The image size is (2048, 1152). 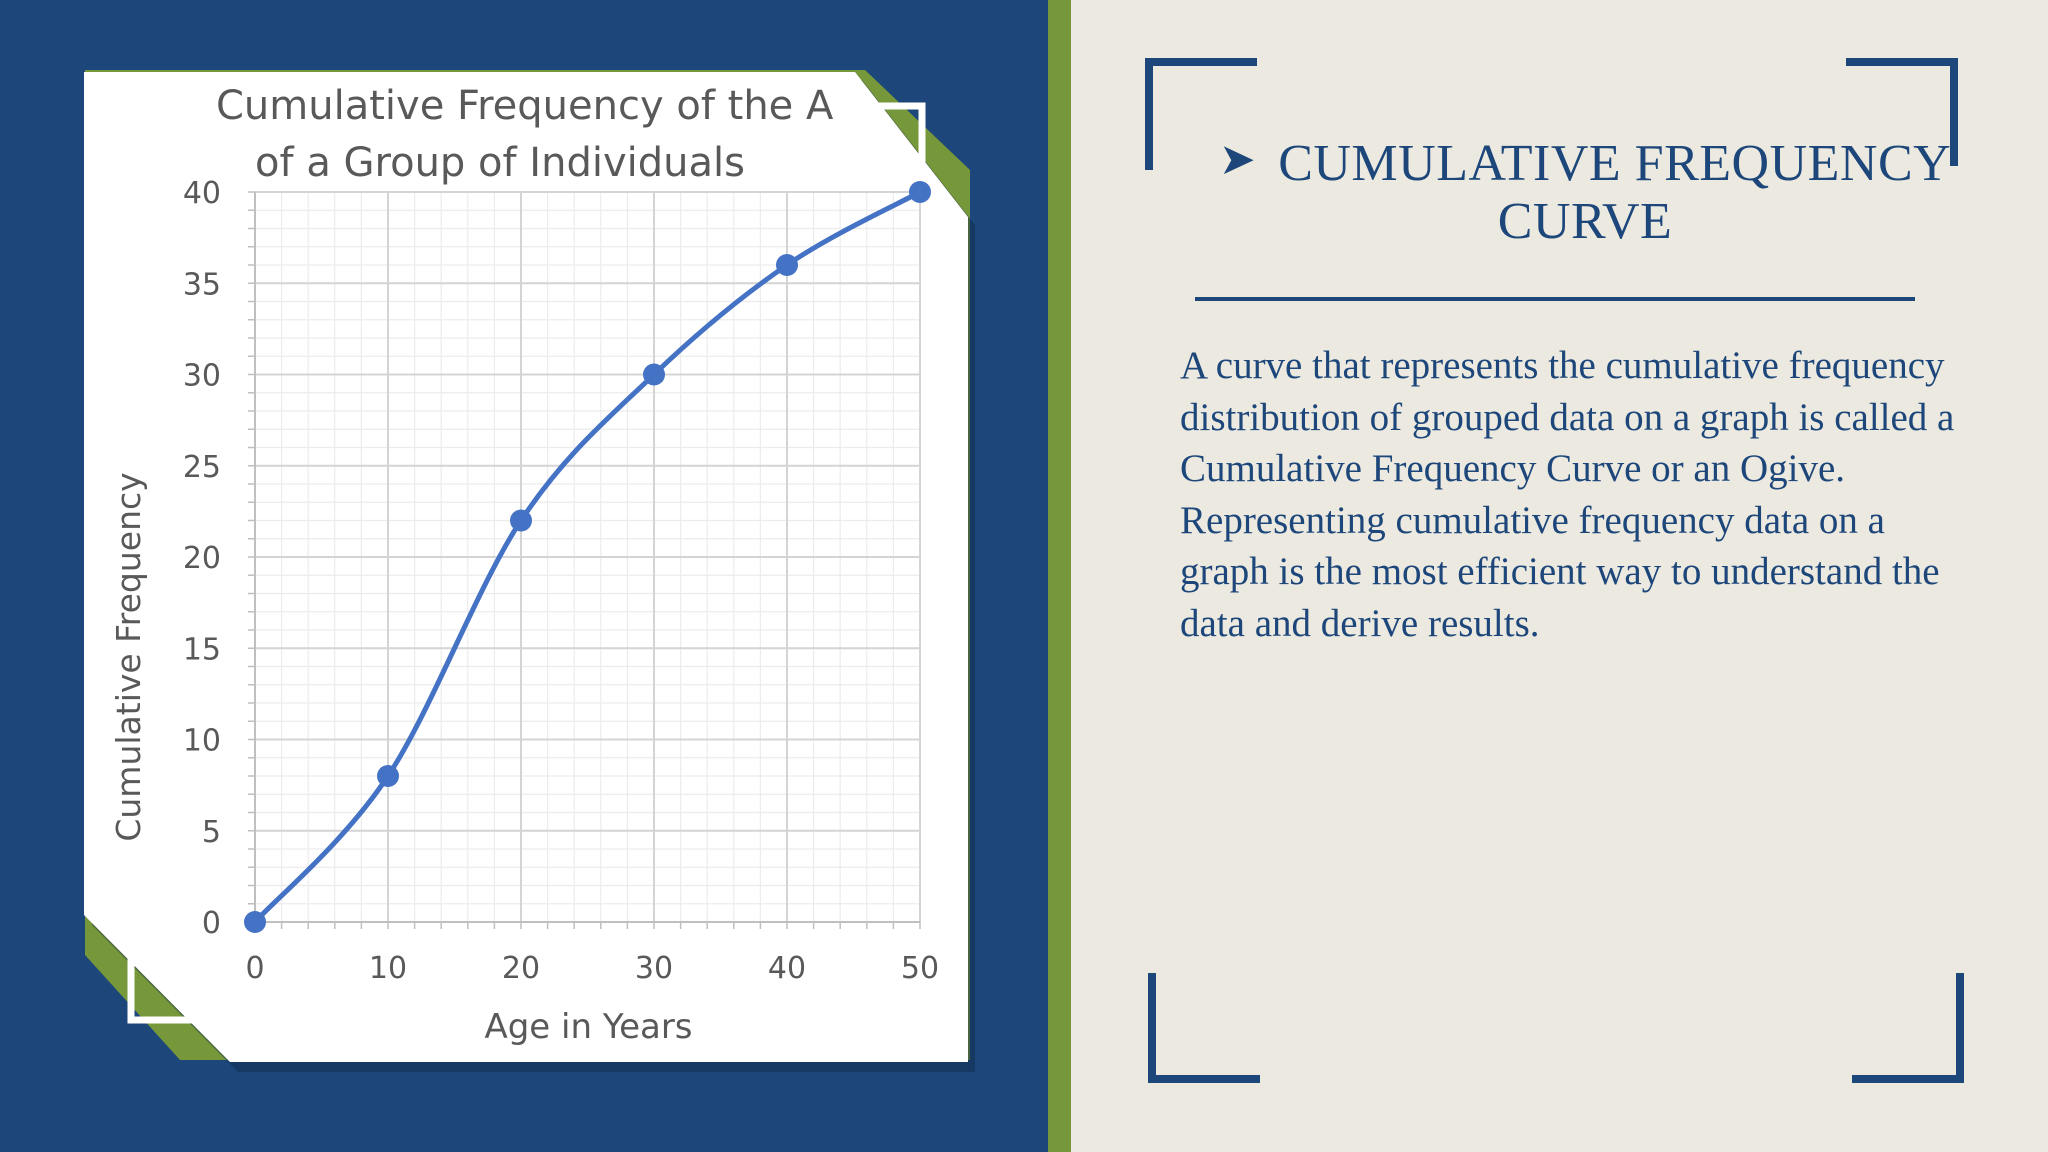 I want to click on y-tick-label: 5, so click(x=211, y=832).